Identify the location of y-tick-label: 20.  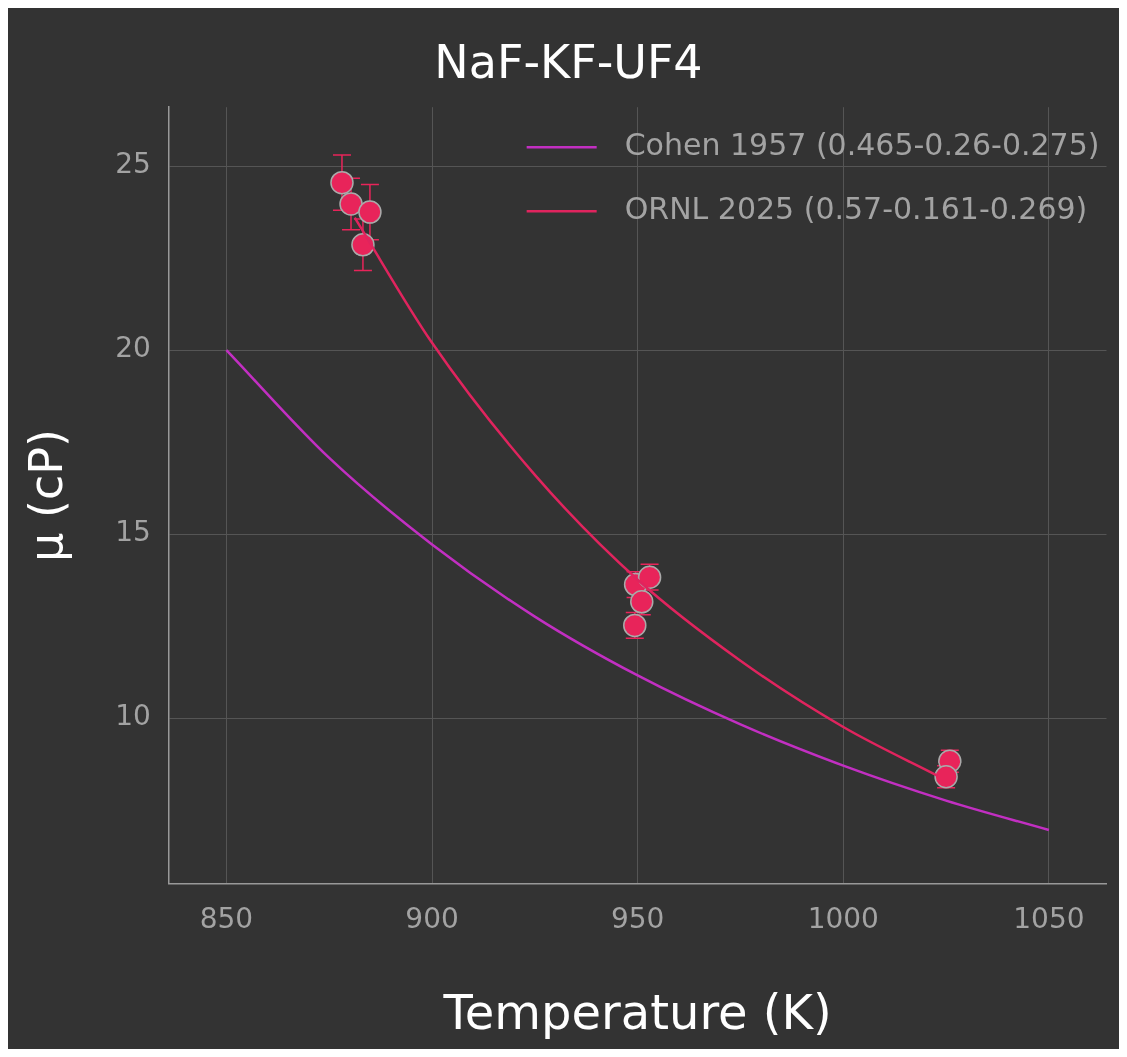
(133, 348).